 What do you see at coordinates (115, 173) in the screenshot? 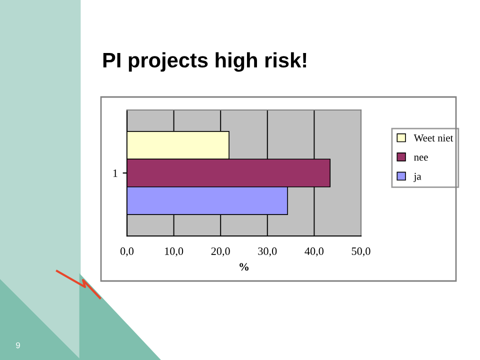
I see `y-tick-label: 1` at bounding box center [115, 173].